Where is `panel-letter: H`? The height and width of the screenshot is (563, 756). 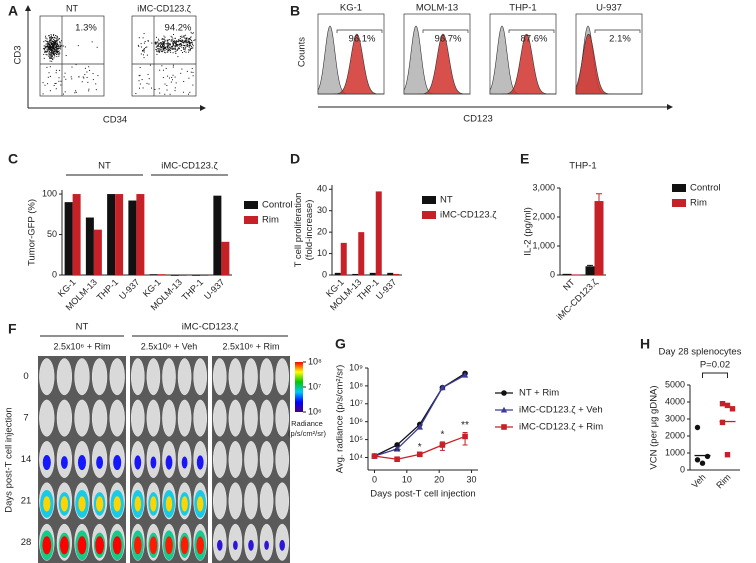
panel-letter: H is located at coordinates (645, 344).